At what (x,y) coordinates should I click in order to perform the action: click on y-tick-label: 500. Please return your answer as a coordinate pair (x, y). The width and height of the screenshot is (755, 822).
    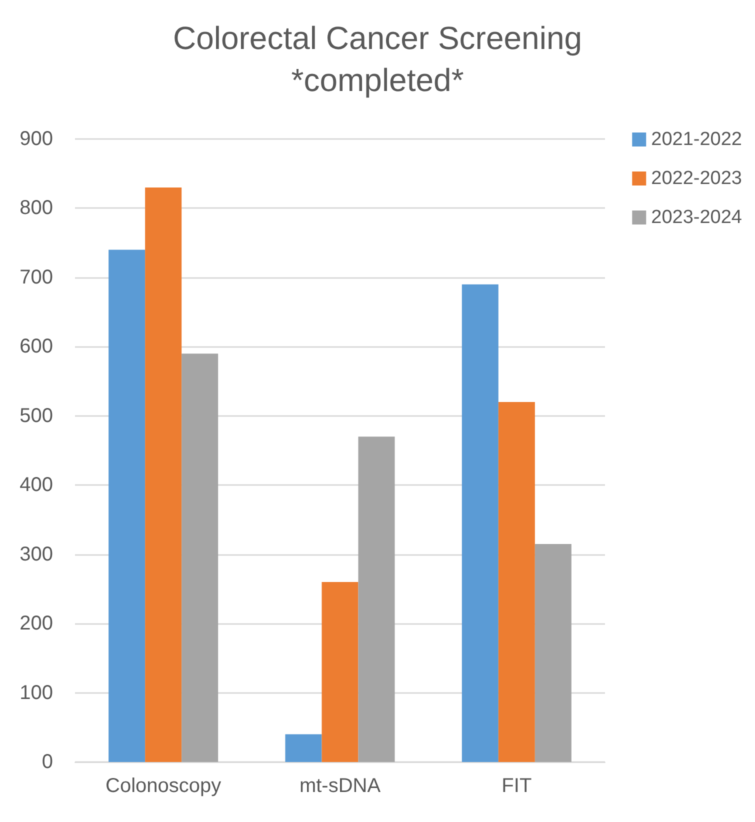
    Looking at the image, I should click on (36, 415).